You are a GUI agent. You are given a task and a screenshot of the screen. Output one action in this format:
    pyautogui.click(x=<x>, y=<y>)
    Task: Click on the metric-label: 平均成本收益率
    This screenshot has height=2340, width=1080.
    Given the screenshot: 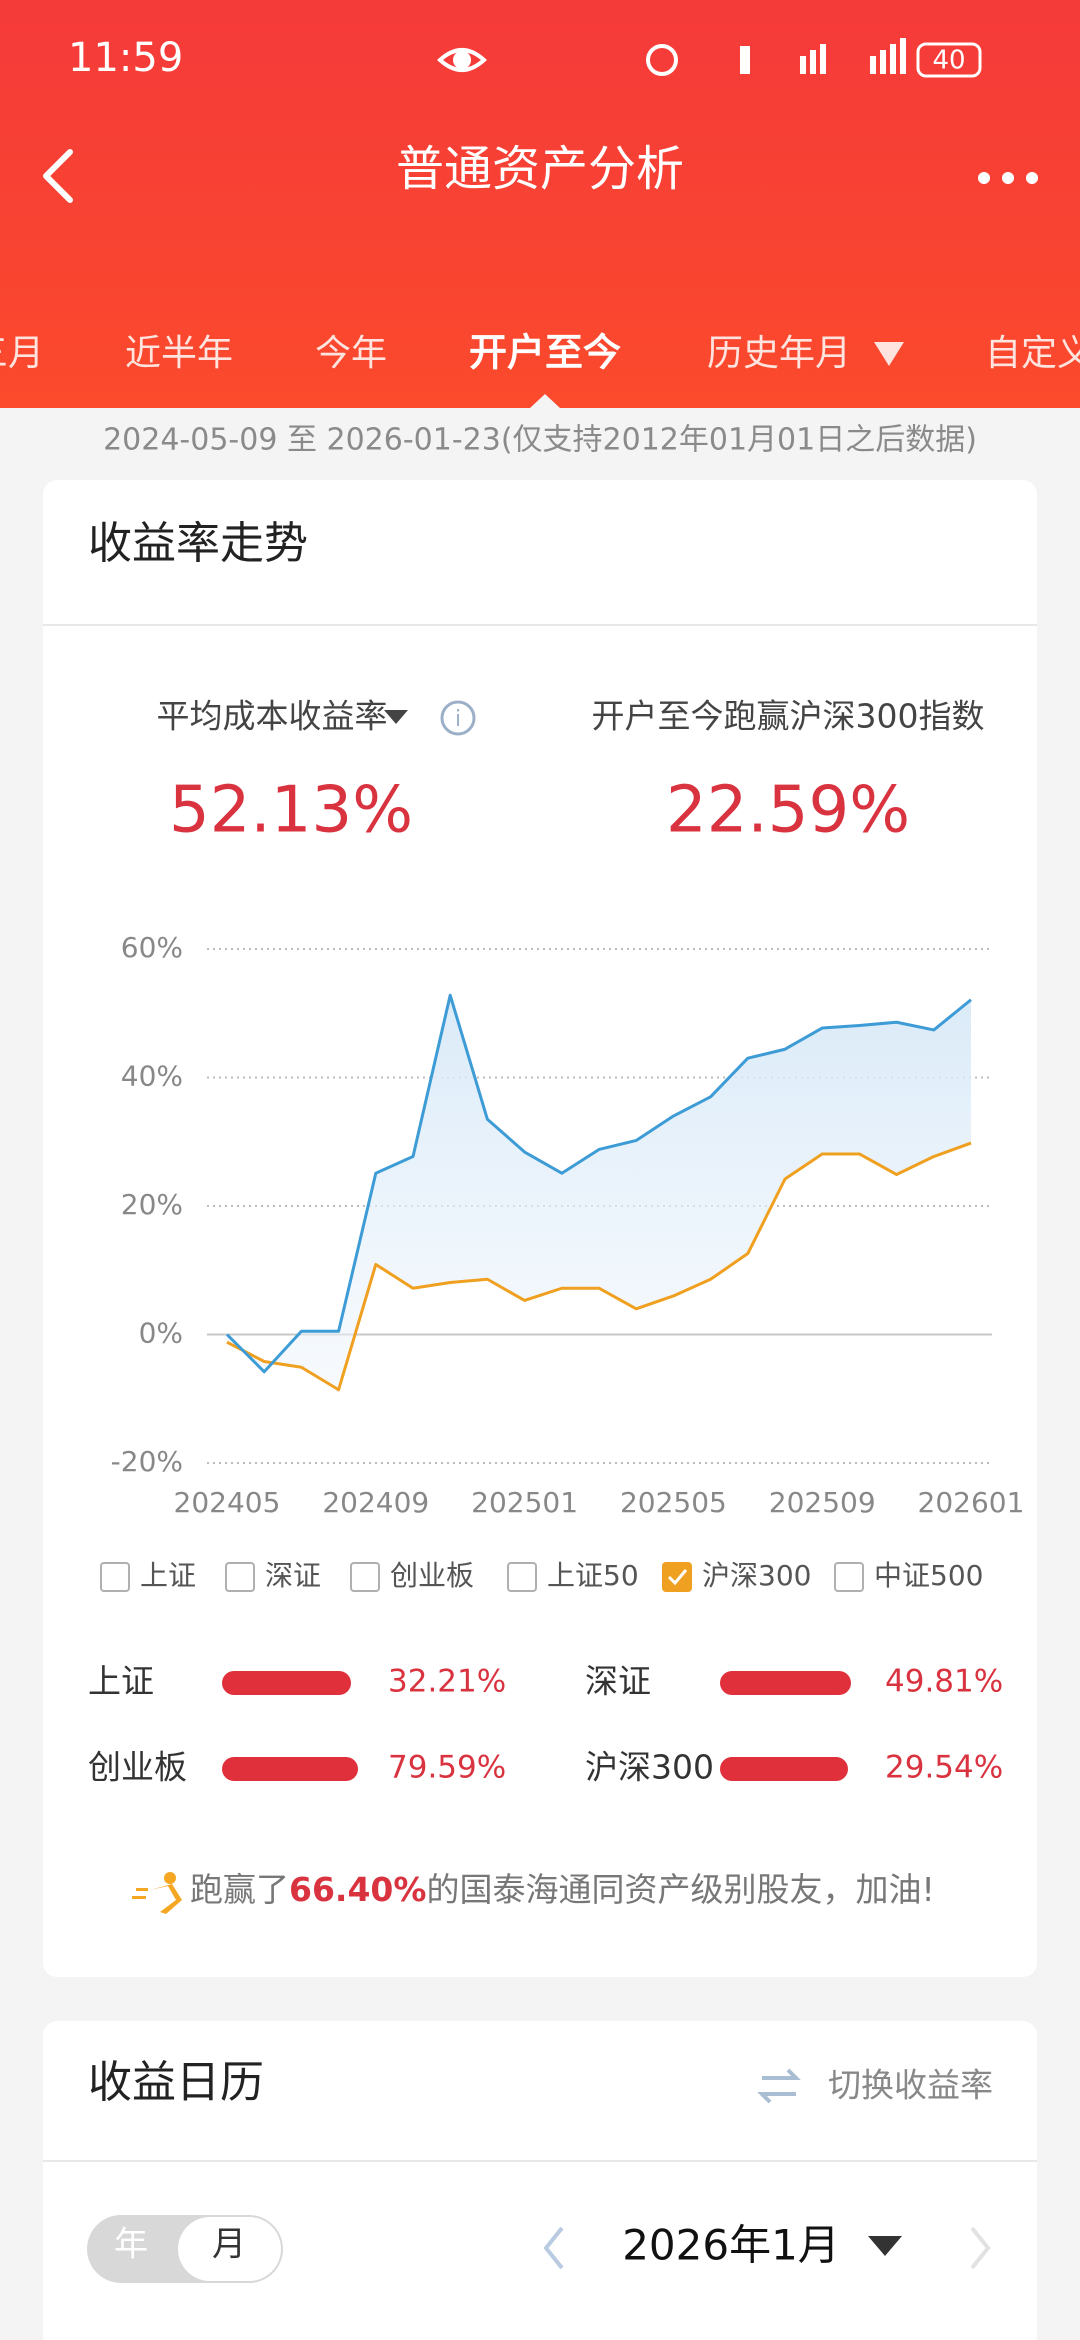 What is the action you would take?
    pyautogui.click(x=272, y=716)
    